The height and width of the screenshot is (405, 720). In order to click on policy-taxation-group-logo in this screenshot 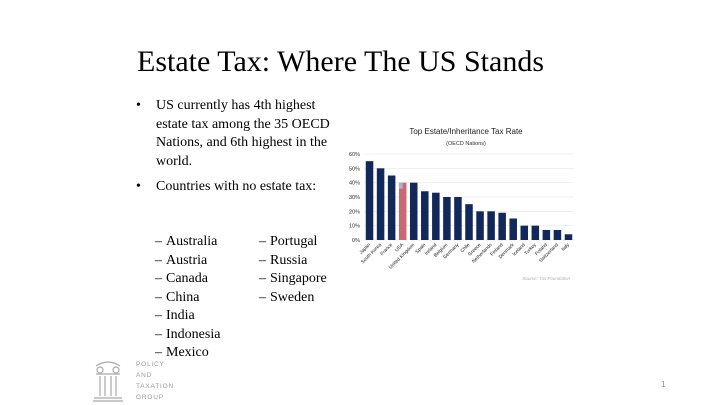, I will do `click(108, 381)`.